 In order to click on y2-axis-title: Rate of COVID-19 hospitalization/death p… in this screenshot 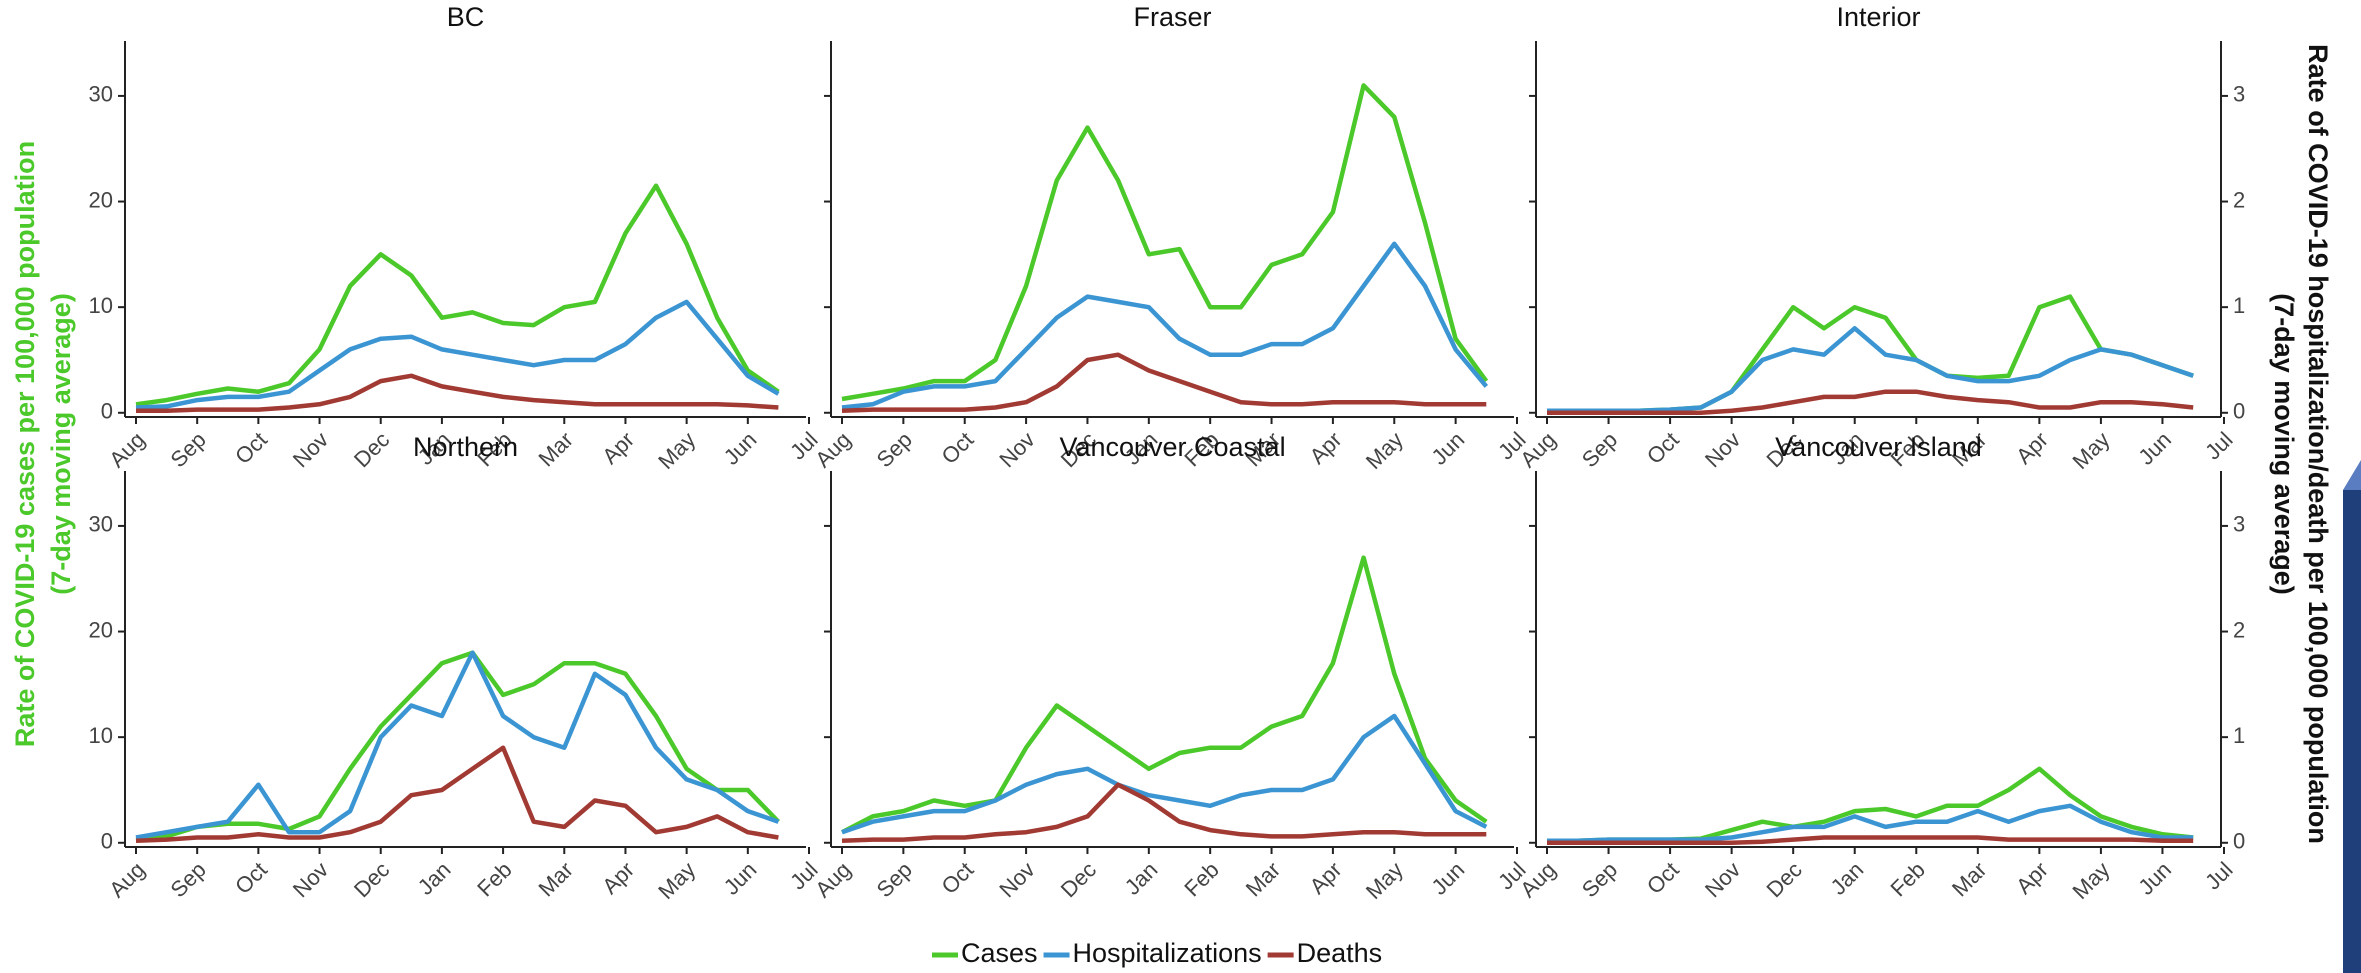, I will do `click(2318, 444)`.